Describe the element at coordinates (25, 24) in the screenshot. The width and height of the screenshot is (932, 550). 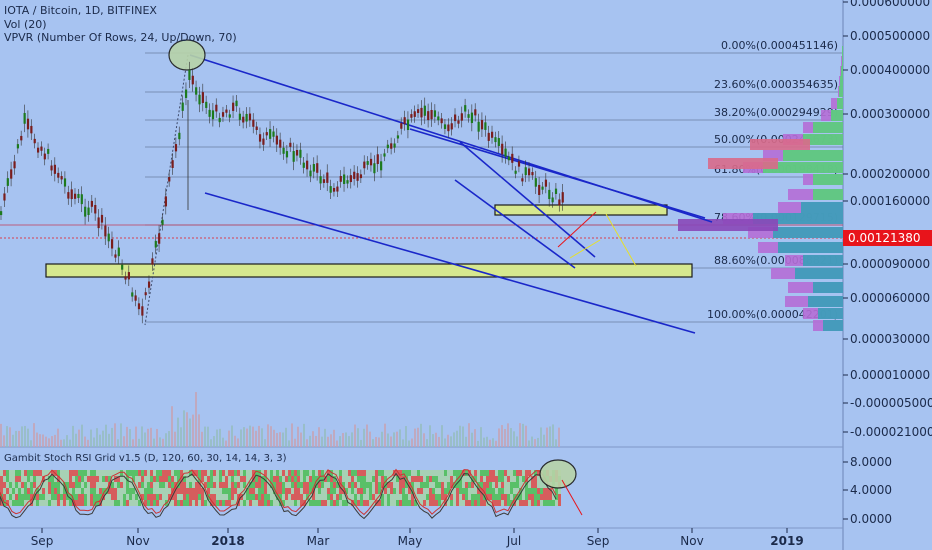
I see `vol-indicator-label: Vol (20)` at that location.